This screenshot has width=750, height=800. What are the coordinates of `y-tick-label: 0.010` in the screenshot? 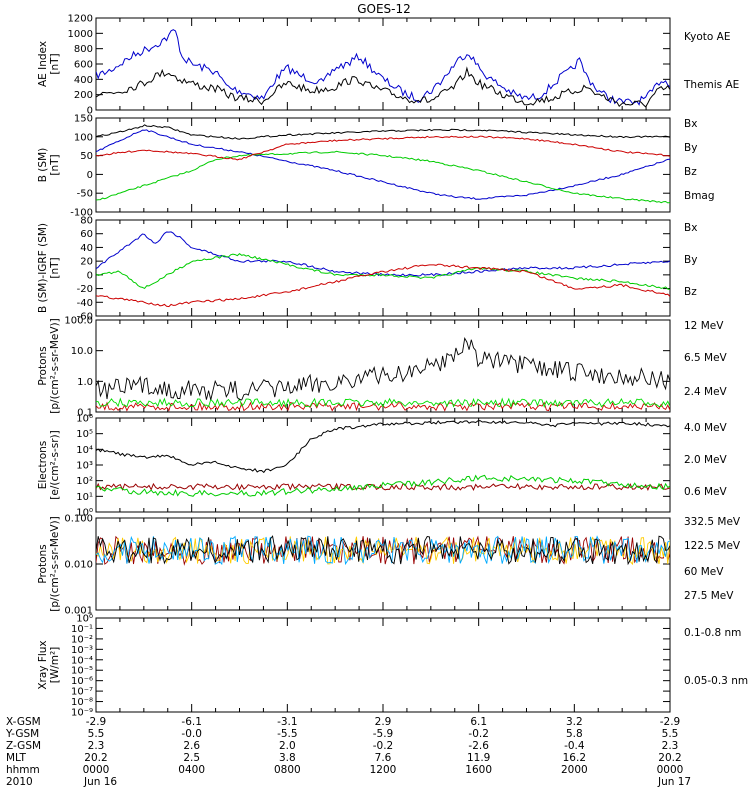 It's located at (78, 565).